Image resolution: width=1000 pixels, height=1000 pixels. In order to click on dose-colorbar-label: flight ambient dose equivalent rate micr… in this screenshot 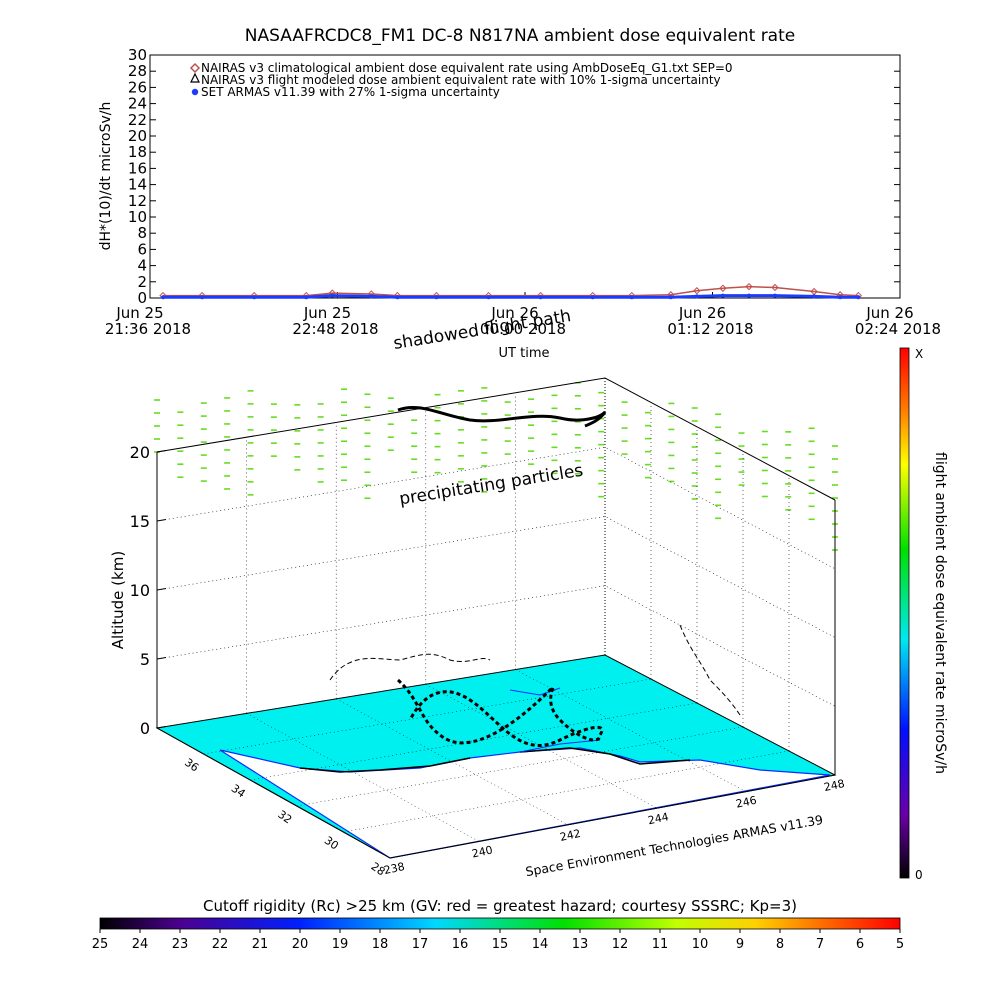, I will do `click(940, 613)`.